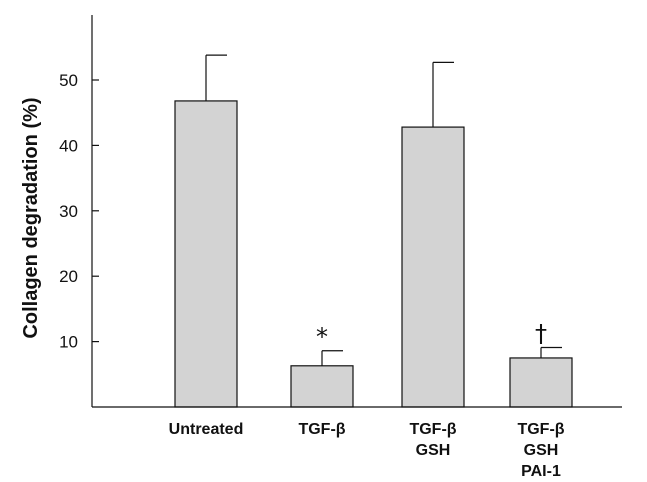 The height and width of the screenshot is (482, 647). I want to click on y-tick-label: 40, so click(68, 145).